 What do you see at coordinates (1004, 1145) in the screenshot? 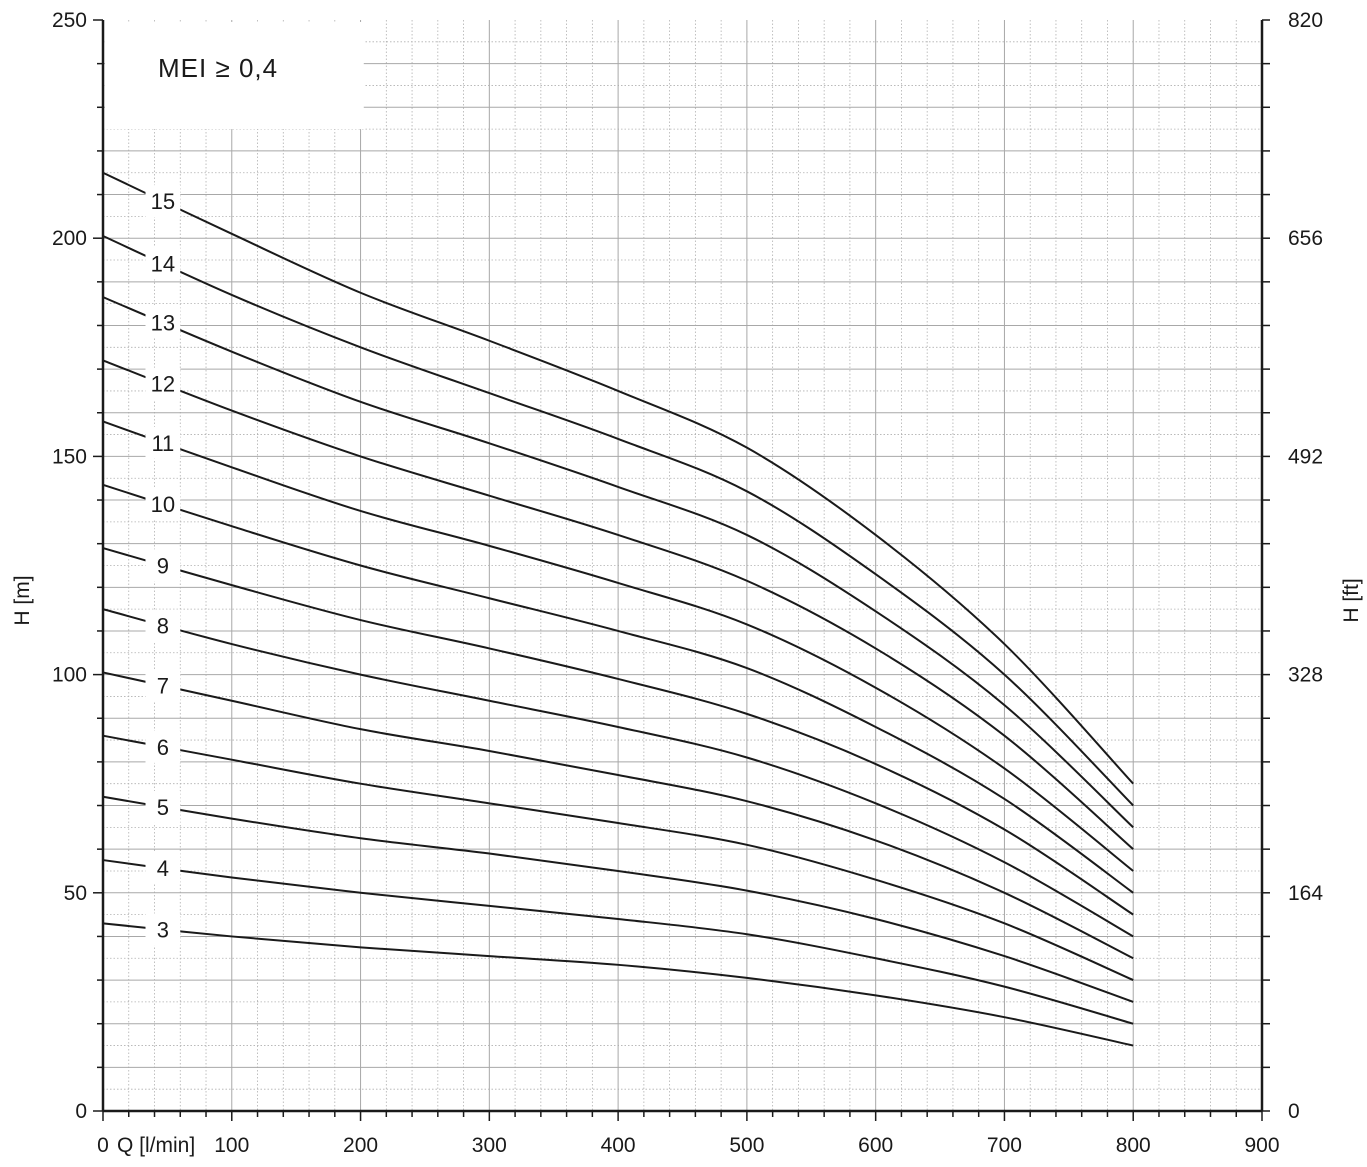
I see `x-tick-label: 700` at bounding box center [1004, 1145].